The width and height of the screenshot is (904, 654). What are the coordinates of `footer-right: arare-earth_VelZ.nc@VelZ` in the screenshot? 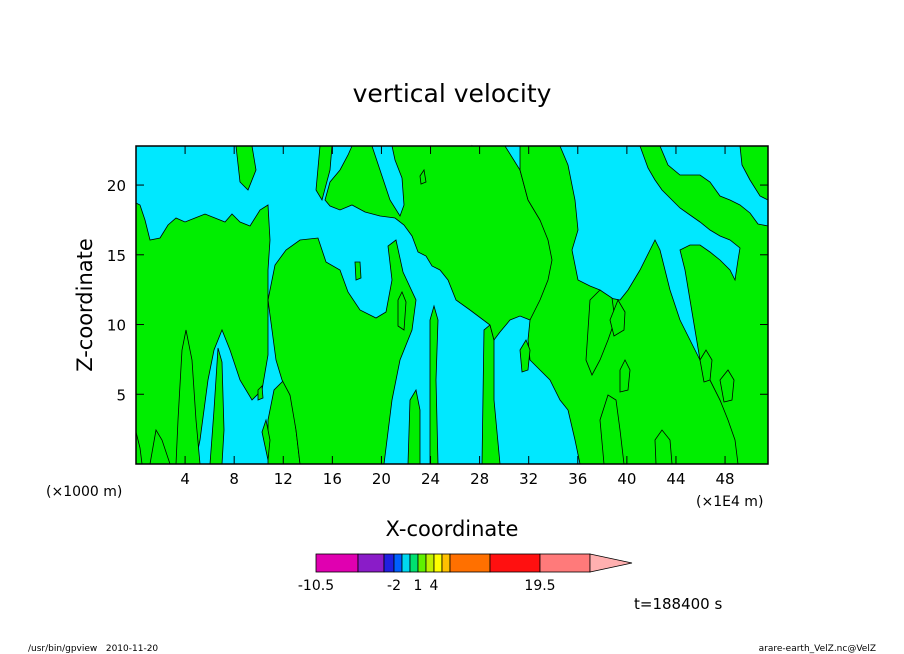 It's located at (817, 649).